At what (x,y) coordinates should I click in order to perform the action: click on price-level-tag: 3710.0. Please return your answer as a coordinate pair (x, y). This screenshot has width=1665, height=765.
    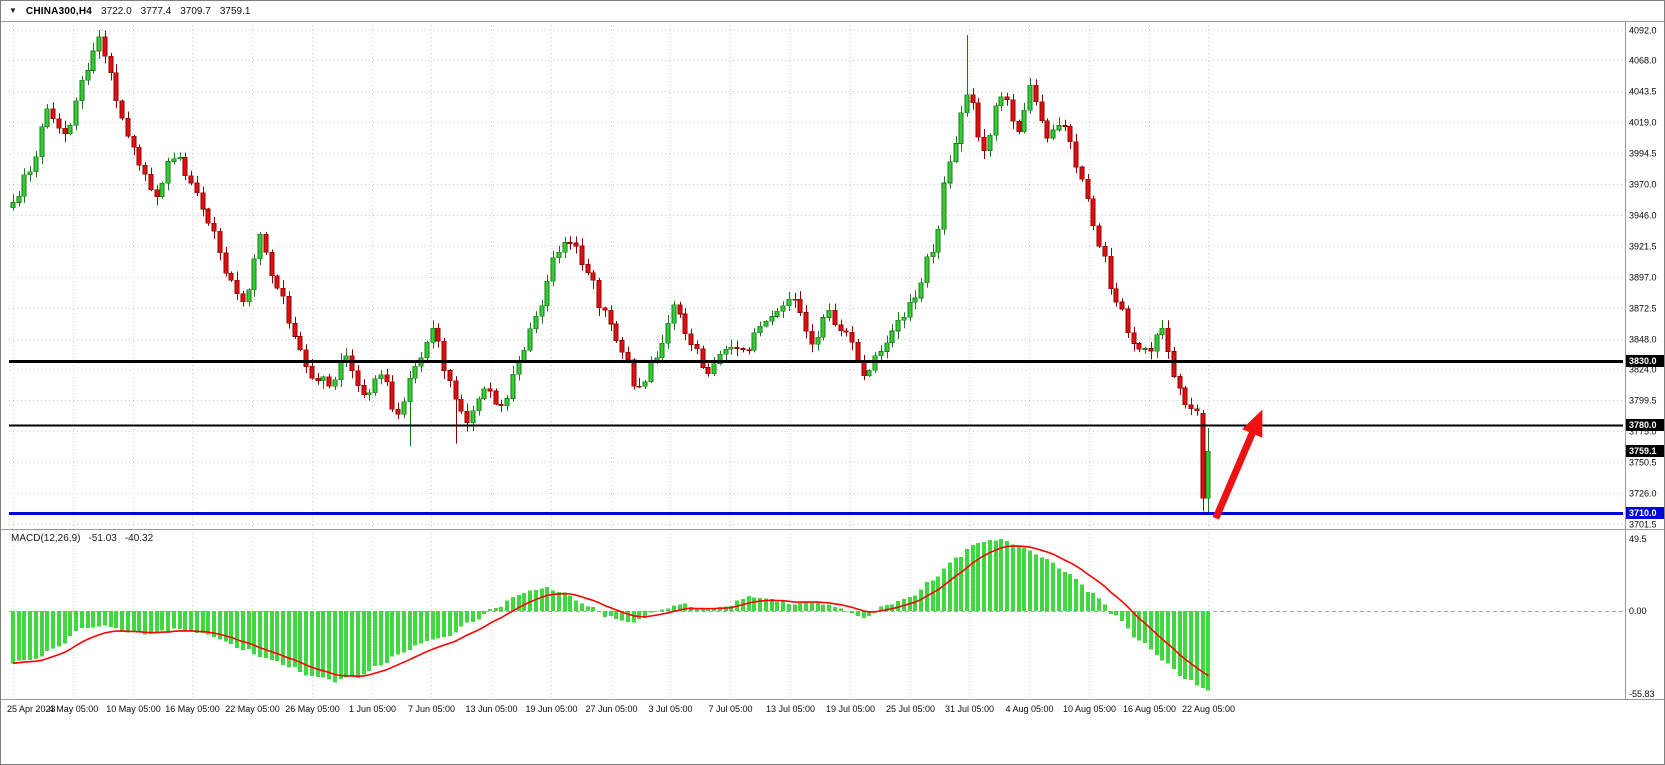
    Looking at the image, I should click on (1645, 513).